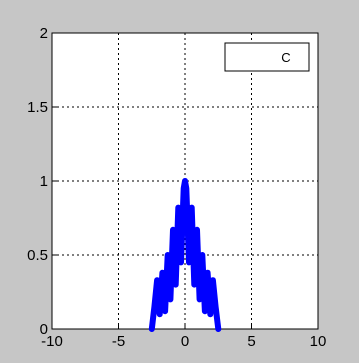 The width and height of the screenshot is (359, 363). What do you see at coordinates (37, 107) in the screenshot?
I see `y-tick-label: 1.5` at bounding box center [37, 107].